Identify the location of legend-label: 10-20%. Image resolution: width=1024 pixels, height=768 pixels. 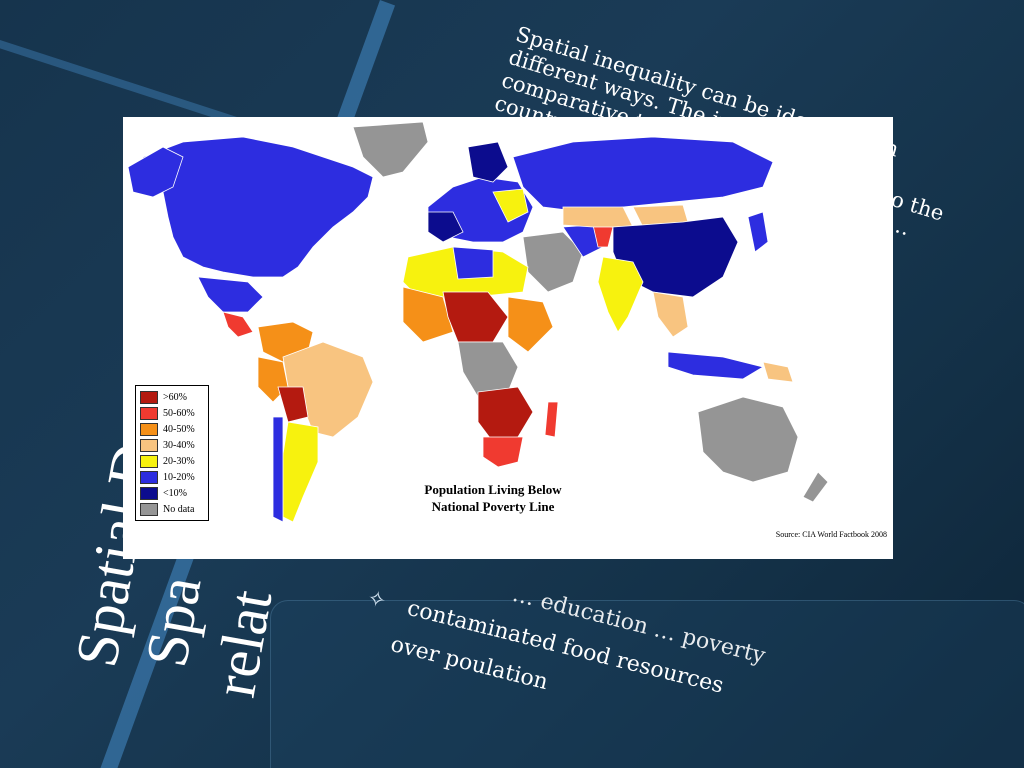
(179, 477).